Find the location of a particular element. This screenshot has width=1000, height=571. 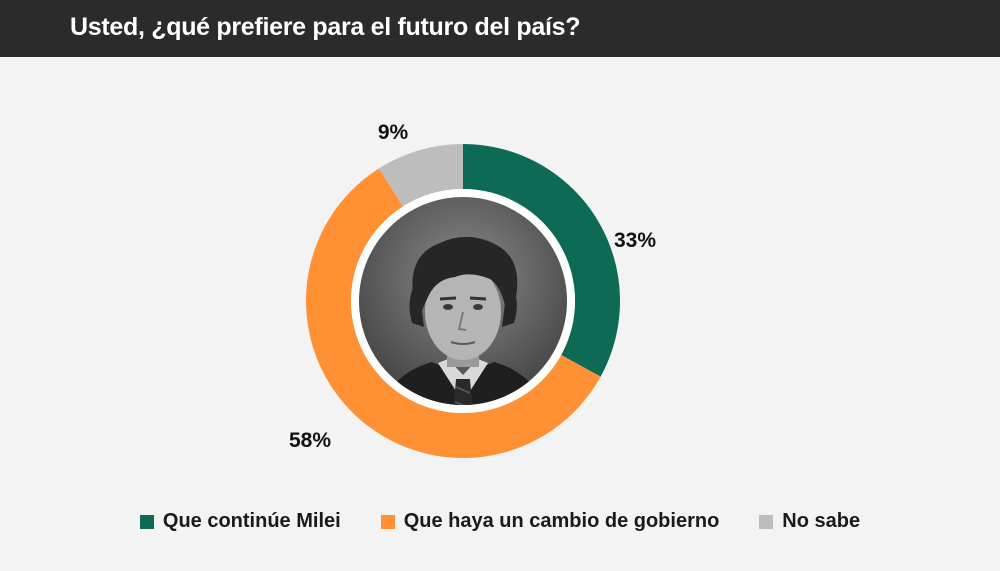

slice-unsure is located at coordinates (420, 175).